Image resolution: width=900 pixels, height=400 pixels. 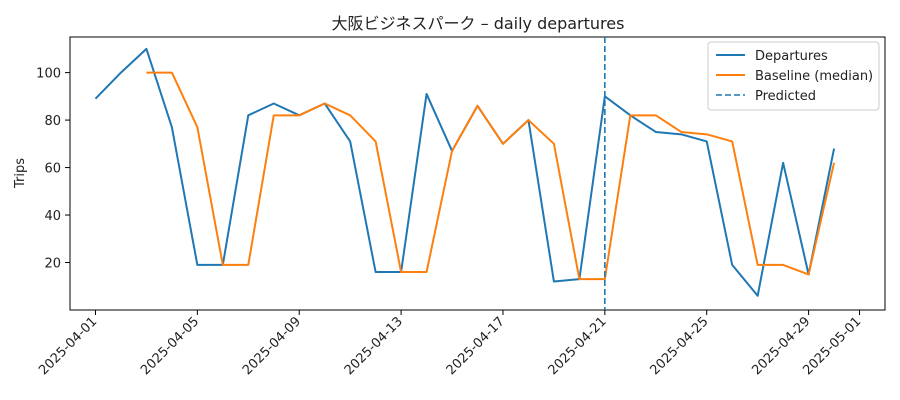 I want to click on y-axis-label: Trips, so click(x=20, y=173).